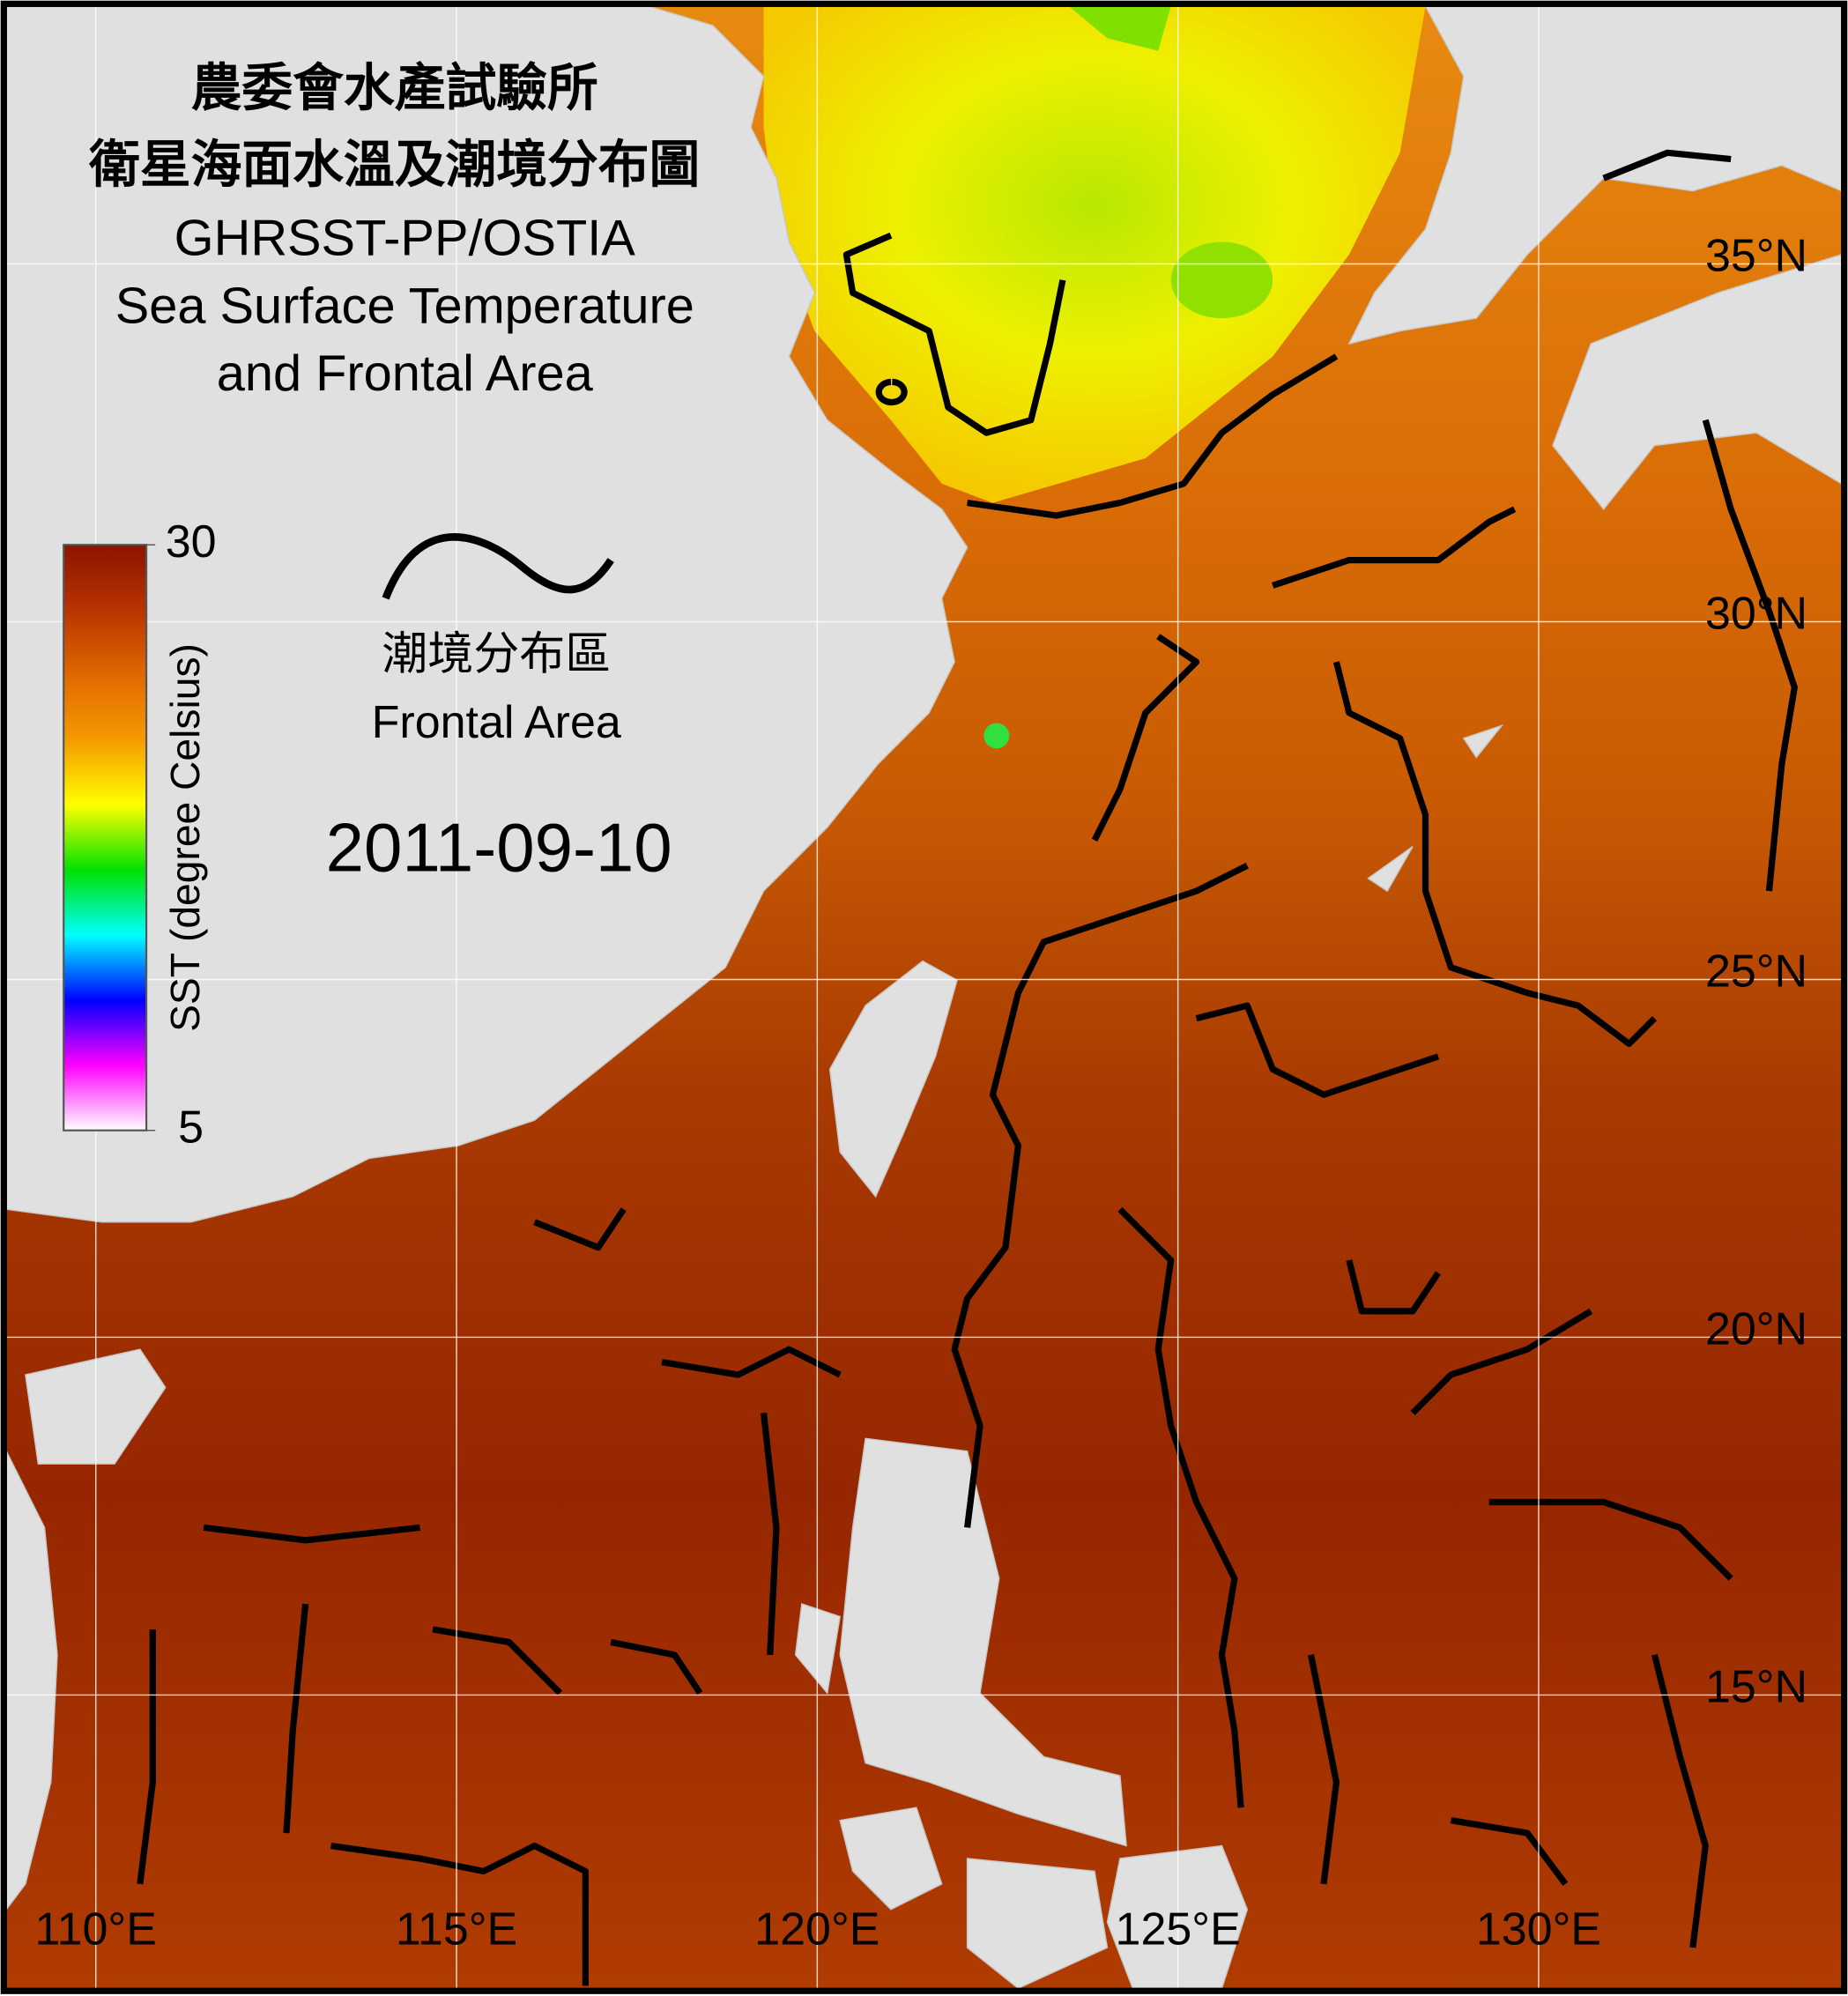 This screenshot has width=1848, height=1996. I want to click on lon-label: 125°E, so click(1178, 1930).